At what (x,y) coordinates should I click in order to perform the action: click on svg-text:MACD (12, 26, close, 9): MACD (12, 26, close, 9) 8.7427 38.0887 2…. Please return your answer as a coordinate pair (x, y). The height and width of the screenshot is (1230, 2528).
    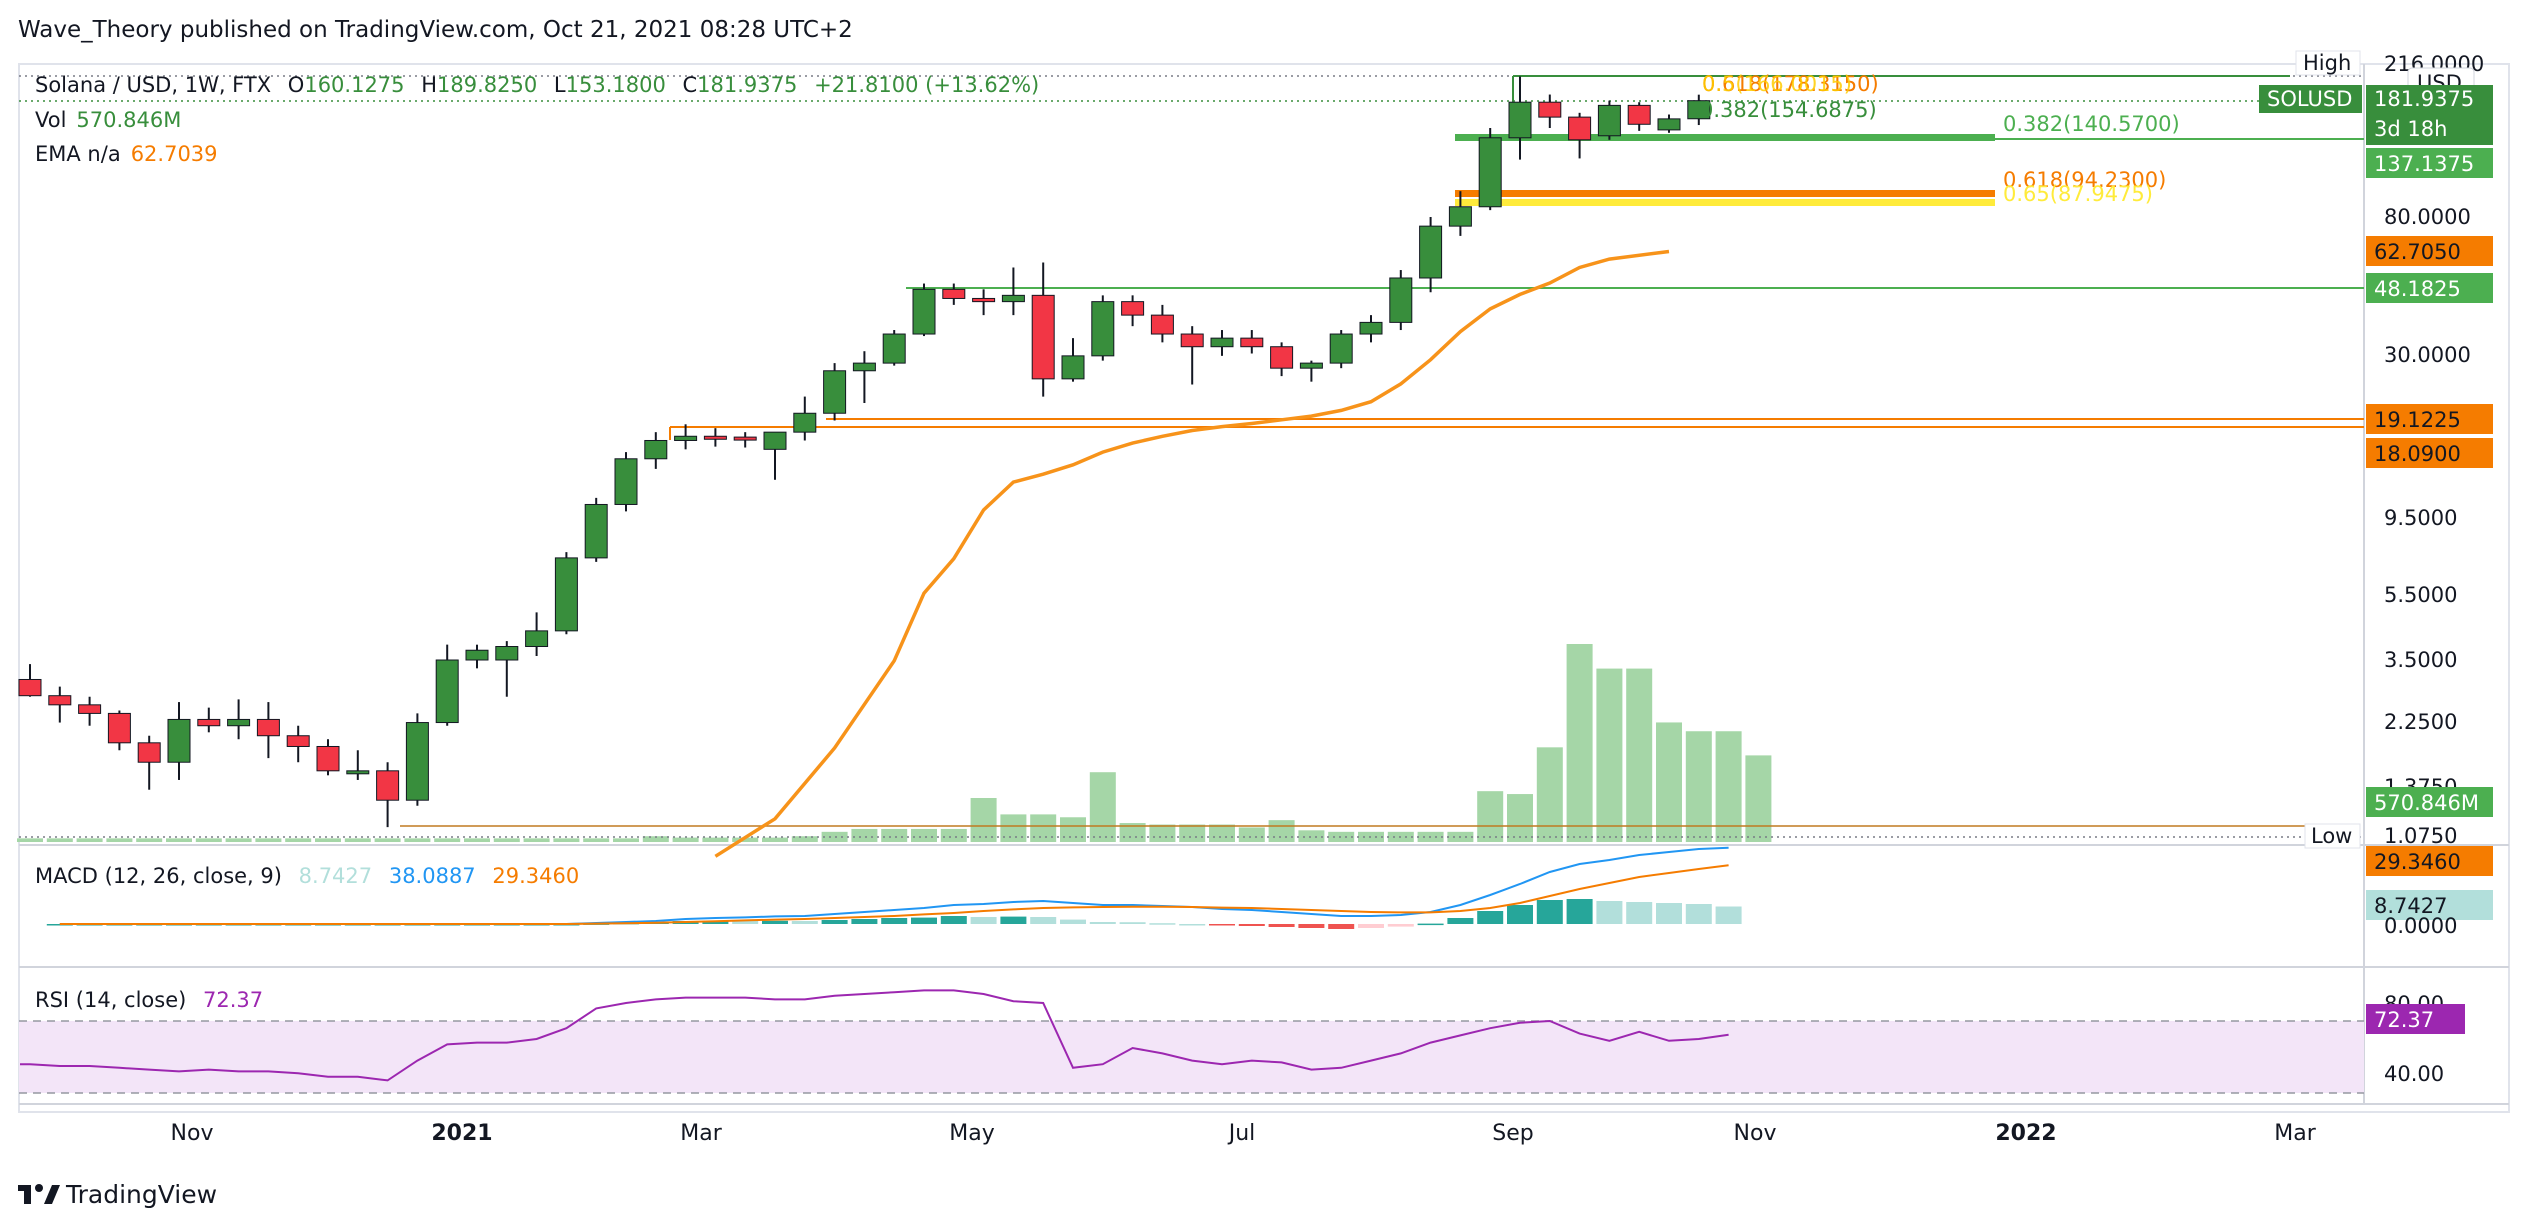
    Looking at the image, I should click on (307, 876).